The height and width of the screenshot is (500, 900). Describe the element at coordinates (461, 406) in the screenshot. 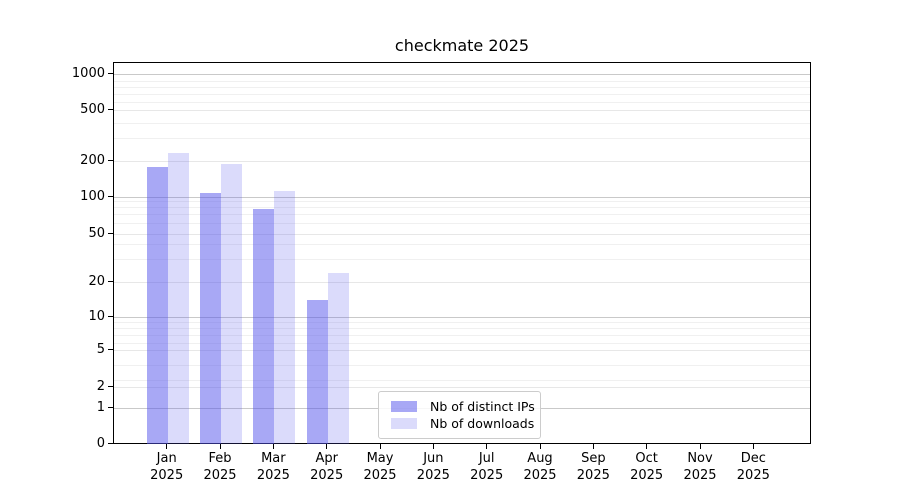

I see `legend-item-distinct-ips: Nb of distinct IPs` at that location.